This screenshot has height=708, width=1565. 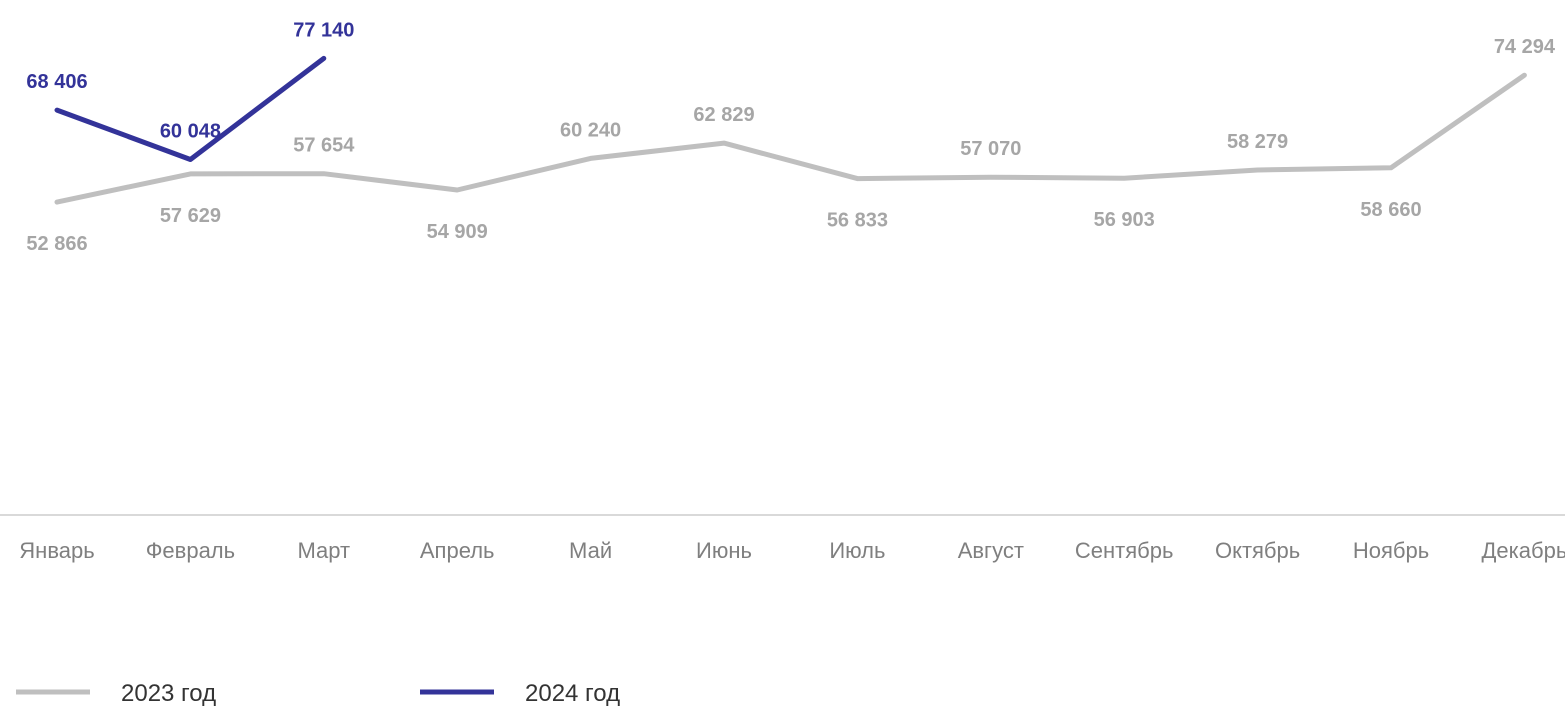 I want to click on legend: 2023 год 2024 год, so click(x=318, y=693).